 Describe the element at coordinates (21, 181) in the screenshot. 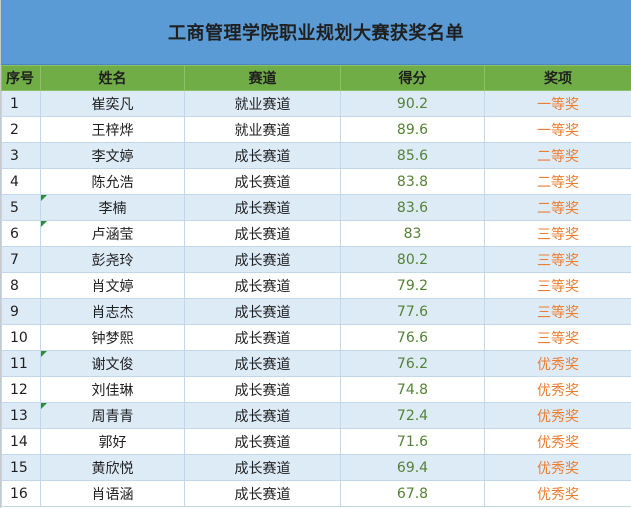

I see `seq-cell: 4` at that location.